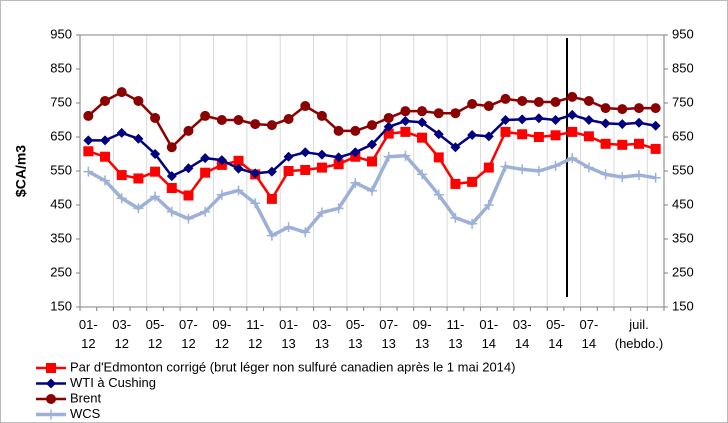  What do you see at coordinates (113, 382) in the screenshot?
I see `legend-label: WTI à Cushing` at bounding box center [113, 382].